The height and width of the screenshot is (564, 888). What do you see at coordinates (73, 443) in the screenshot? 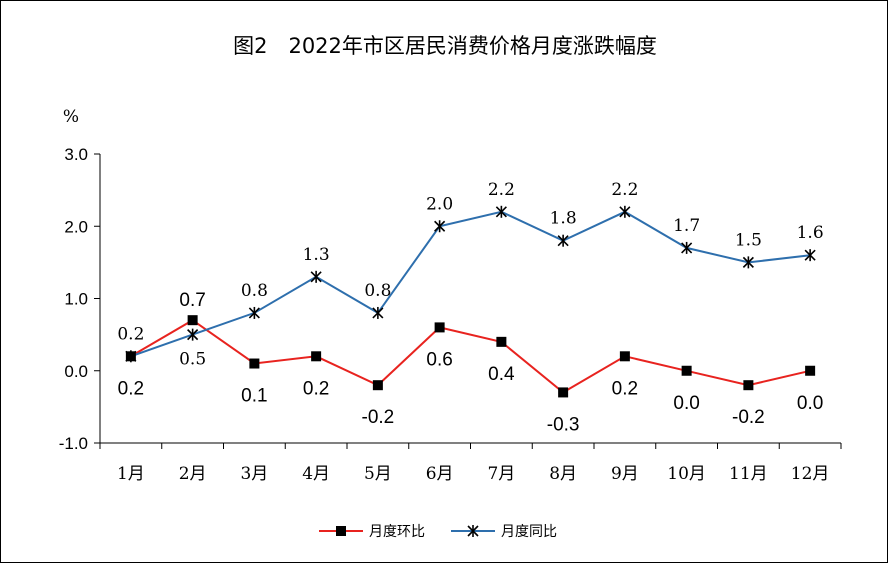
I see `y-tick-label: -1.0` at bounding box center [73, 443].